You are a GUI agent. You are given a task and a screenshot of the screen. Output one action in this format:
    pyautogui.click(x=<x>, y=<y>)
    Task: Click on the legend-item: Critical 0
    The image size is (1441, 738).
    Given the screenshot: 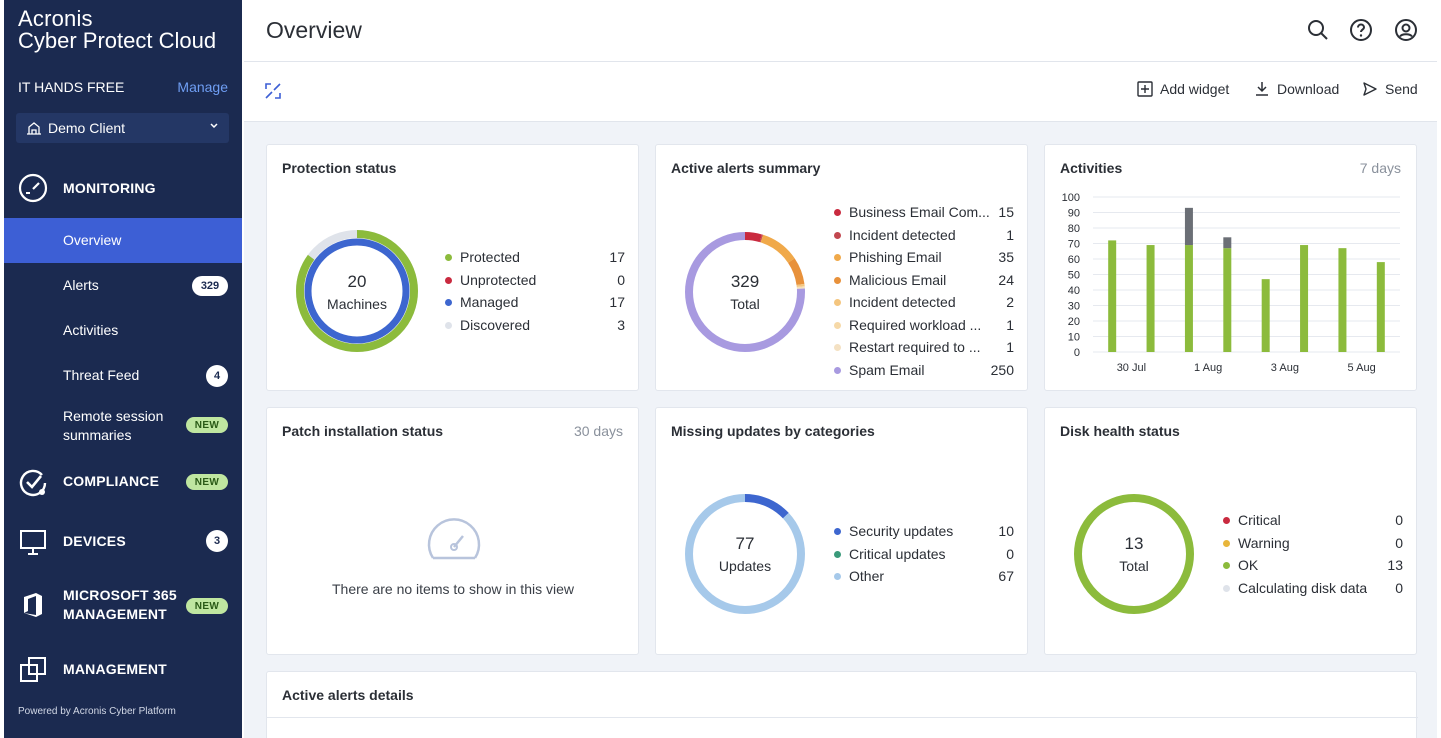 What is the action you would take?
    pyautogui.click(x=1313, y=521)
    